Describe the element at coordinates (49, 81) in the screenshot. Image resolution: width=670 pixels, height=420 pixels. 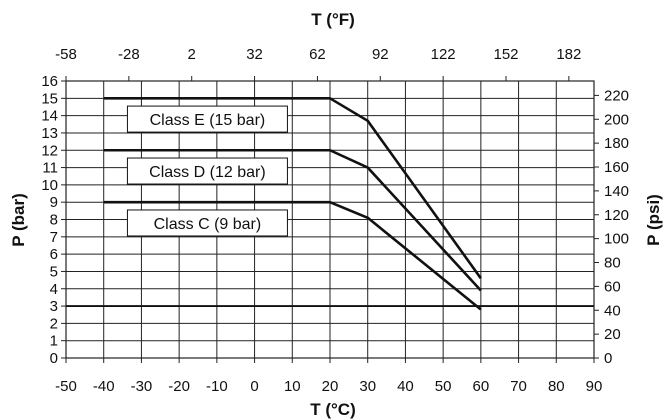
I see `left-tick-label: 16` at that location.